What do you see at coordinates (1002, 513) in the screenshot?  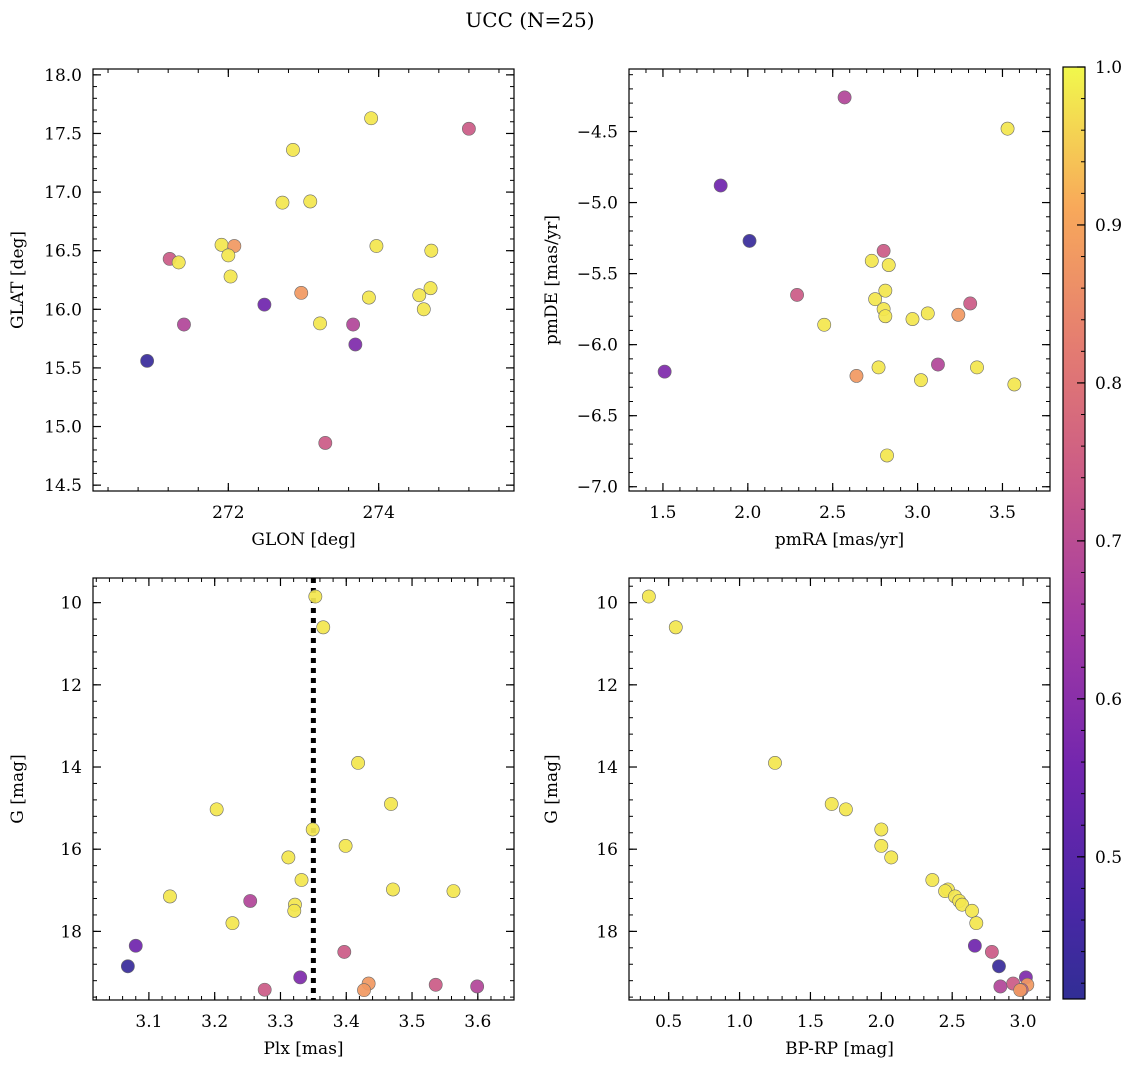 I see `x-tick-label: 3.5` at bounding box center [1002, 513].